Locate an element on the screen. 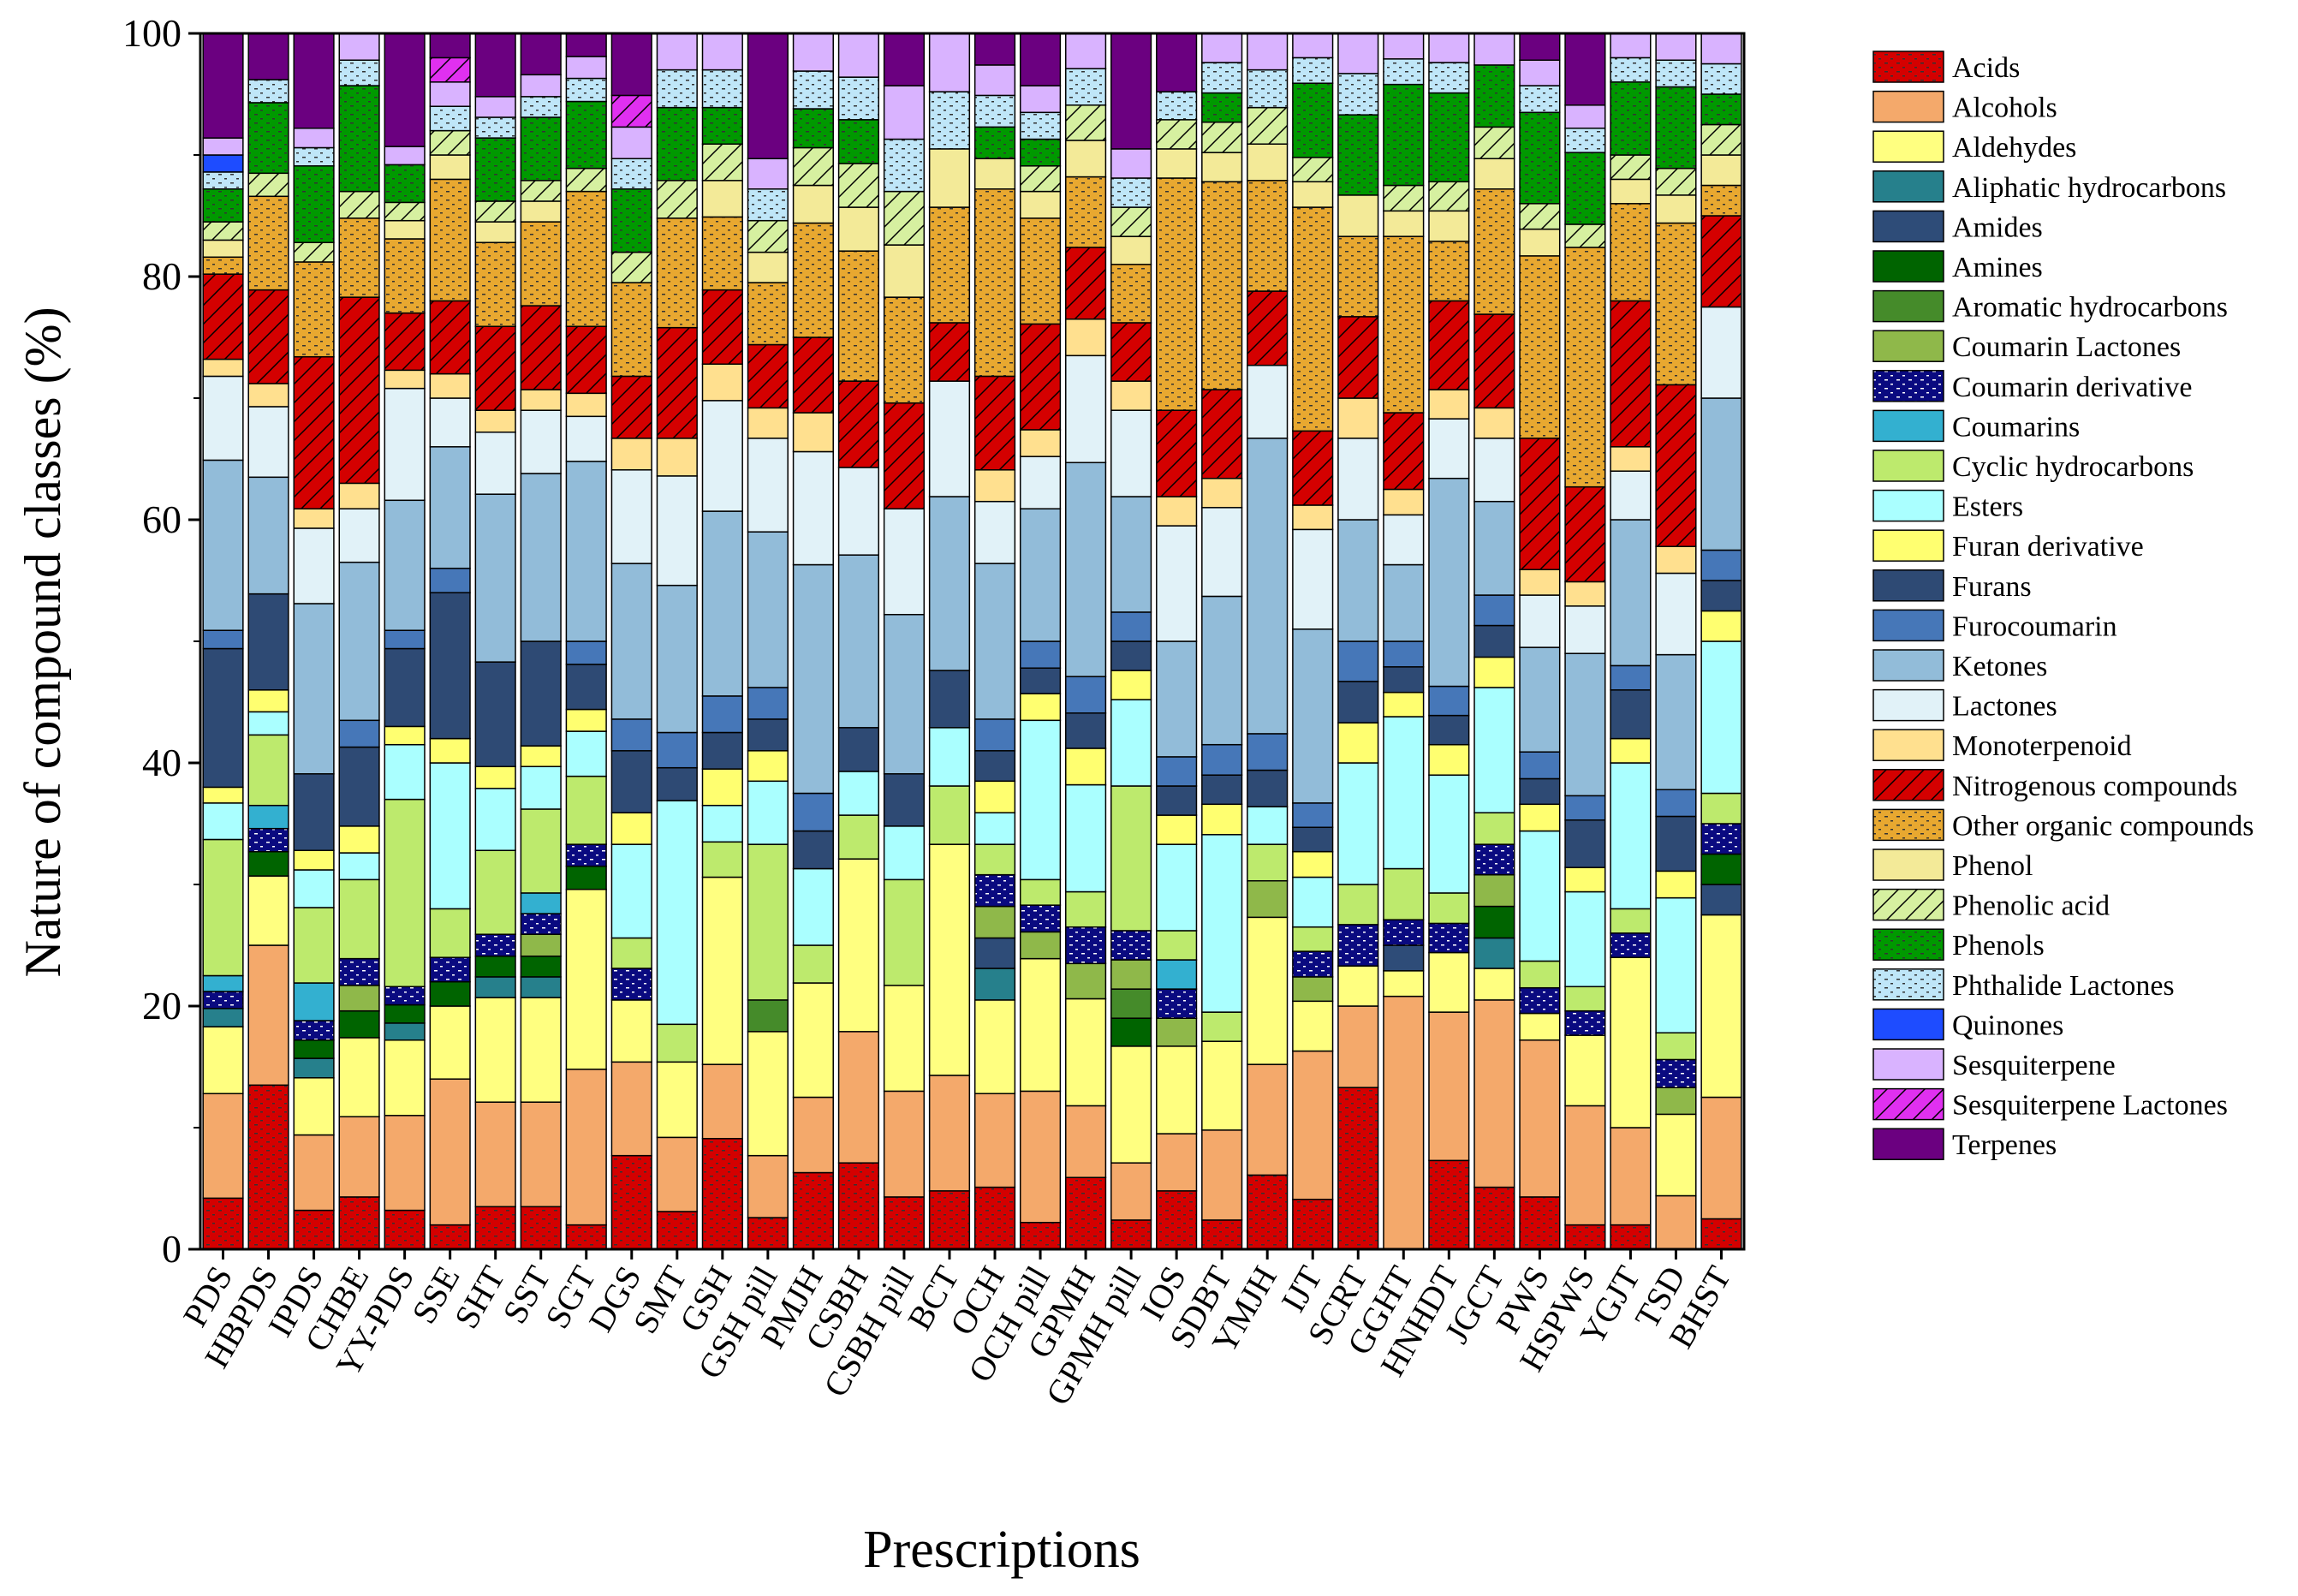  legend-item-lactones: Lactones is located at coordinates (1964, 705).